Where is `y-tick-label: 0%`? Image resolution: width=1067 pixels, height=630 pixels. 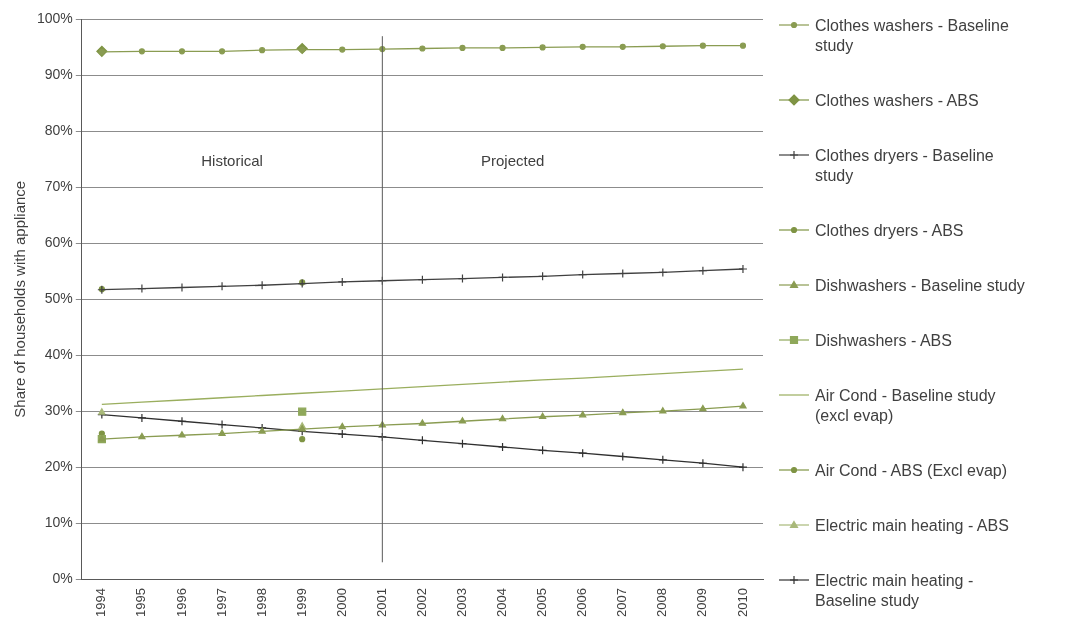 y-tick-label: 0% is located at coordinates (62, 577).